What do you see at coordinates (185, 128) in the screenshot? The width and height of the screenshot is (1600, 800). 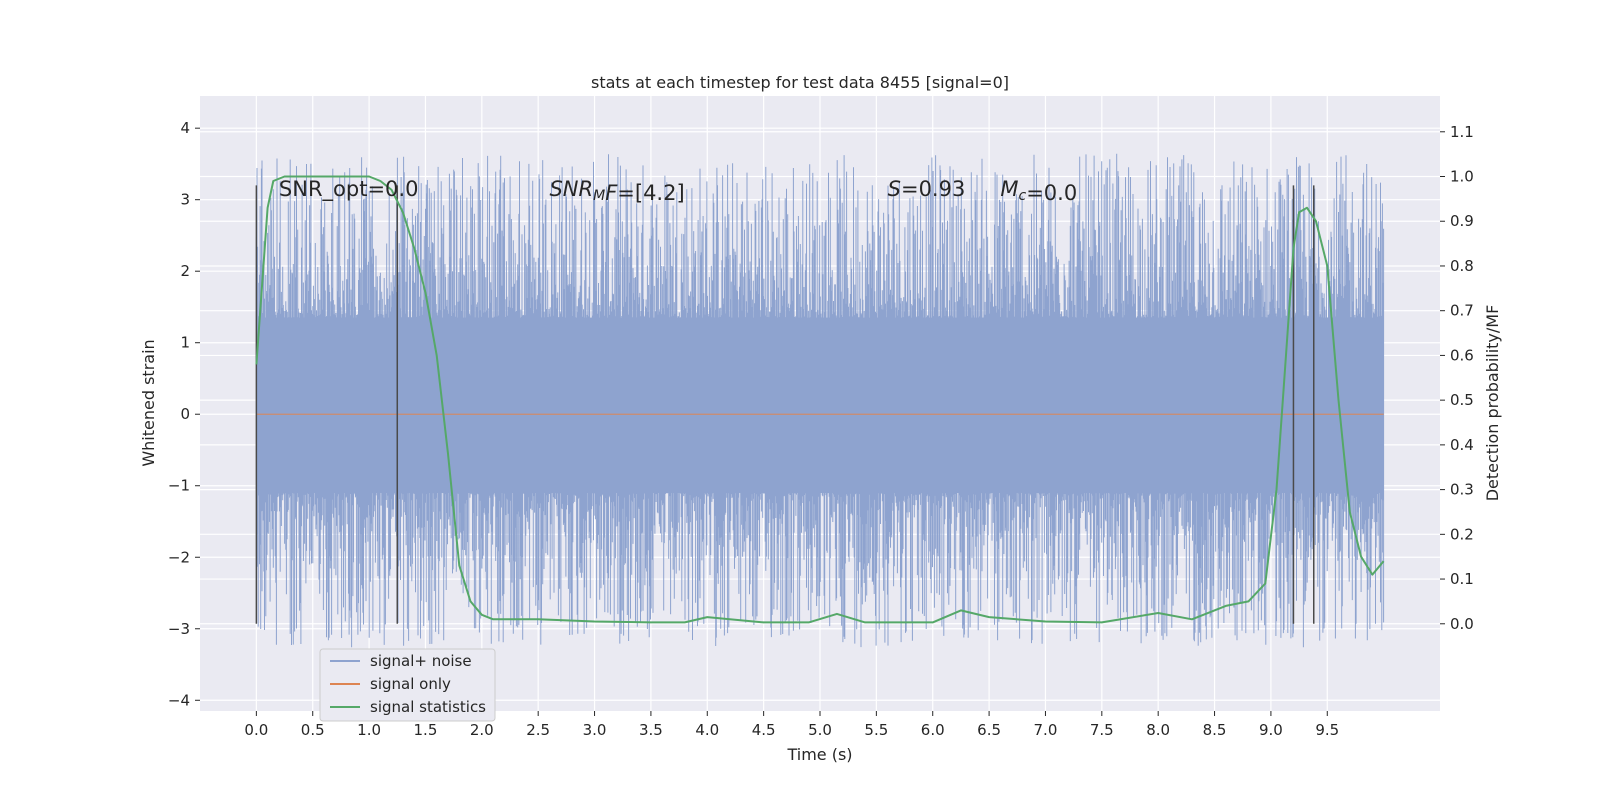 I see `y-tick-label: 4` at bounding box center [185, 128].